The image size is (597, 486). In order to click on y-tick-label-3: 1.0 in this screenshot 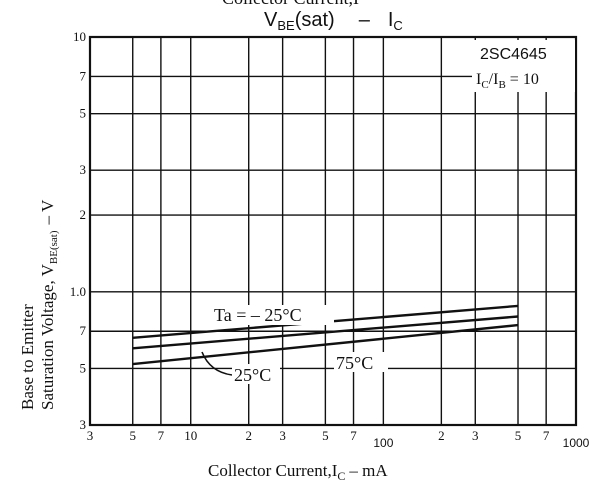, I will do `click(78, 291)`.